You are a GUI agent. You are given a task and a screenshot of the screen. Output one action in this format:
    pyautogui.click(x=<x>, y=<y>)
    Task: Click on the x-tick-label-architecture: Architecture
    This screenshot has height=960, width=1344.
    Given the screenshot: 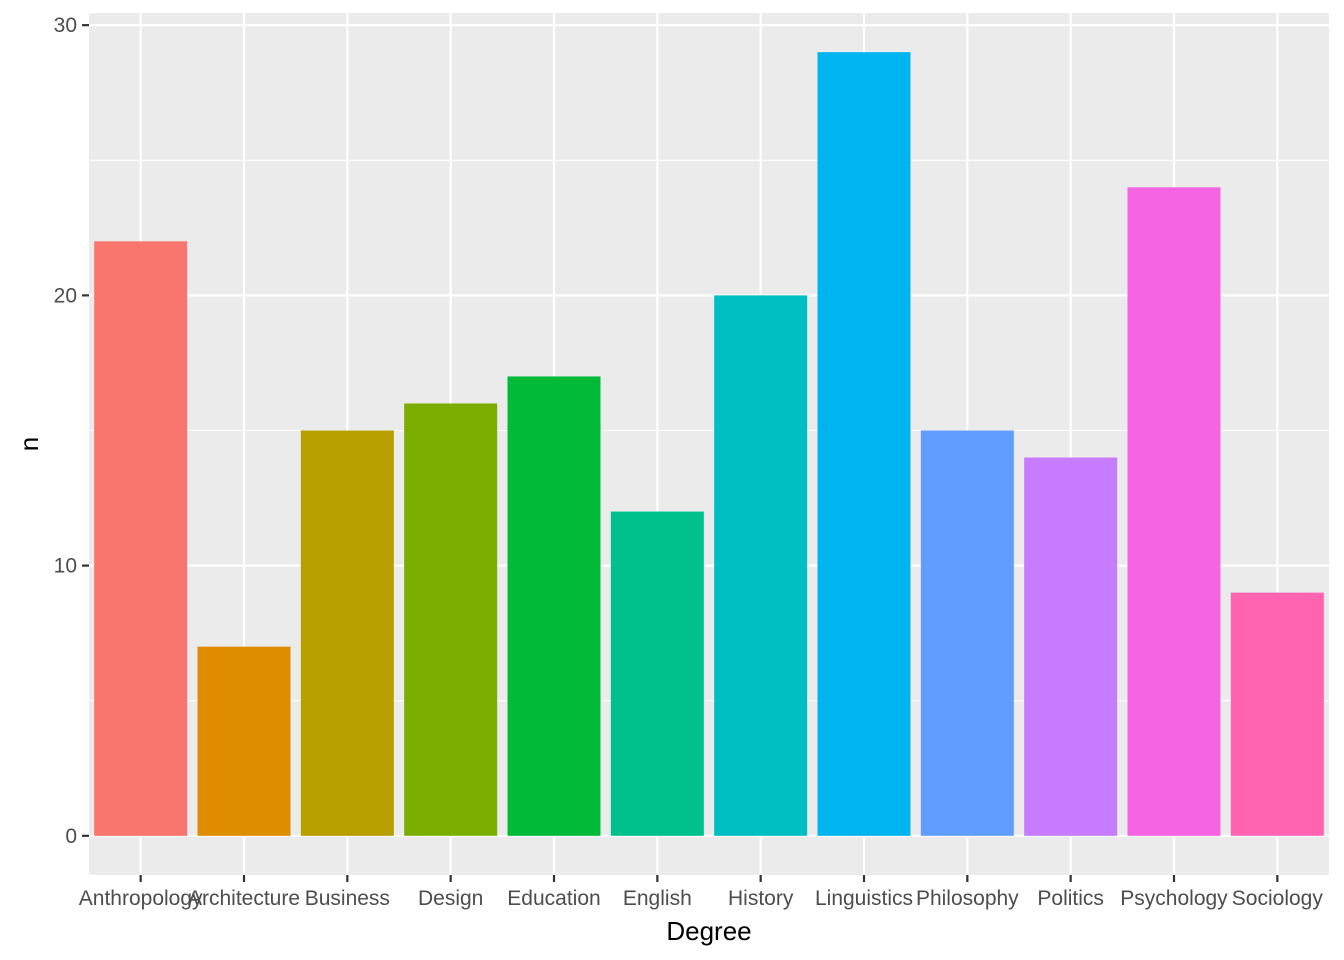 What is the action you would take?
    pyautogui.click(x=244, y=898)
    